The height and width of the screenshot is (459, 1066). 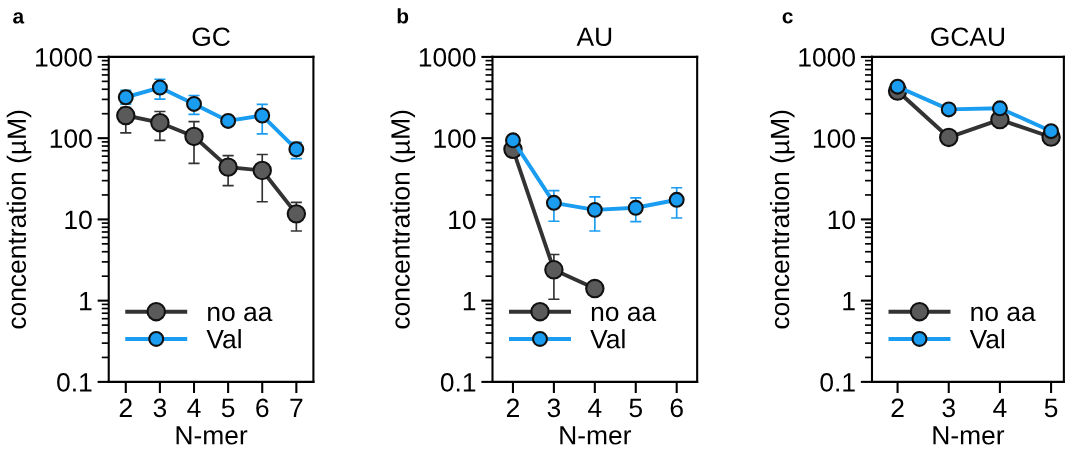 I want to click on text: a, so click(x=19, y=18).